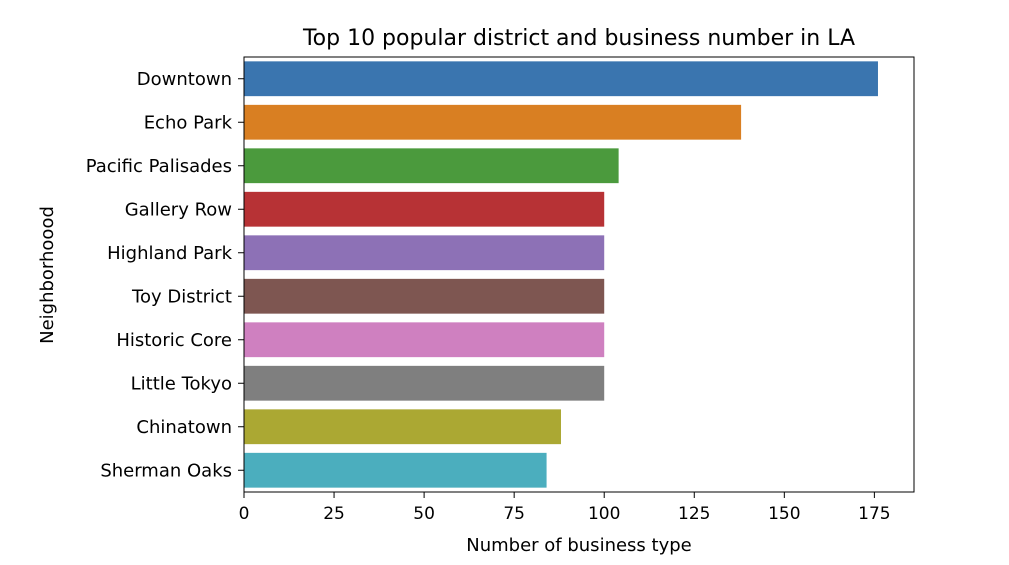 The width and height of the screenshot is (1009, 565). What do you see at coordinates (169, 253) in the screenshot?
I see `category-label: Highland Park` at bounding box center [169, 253].